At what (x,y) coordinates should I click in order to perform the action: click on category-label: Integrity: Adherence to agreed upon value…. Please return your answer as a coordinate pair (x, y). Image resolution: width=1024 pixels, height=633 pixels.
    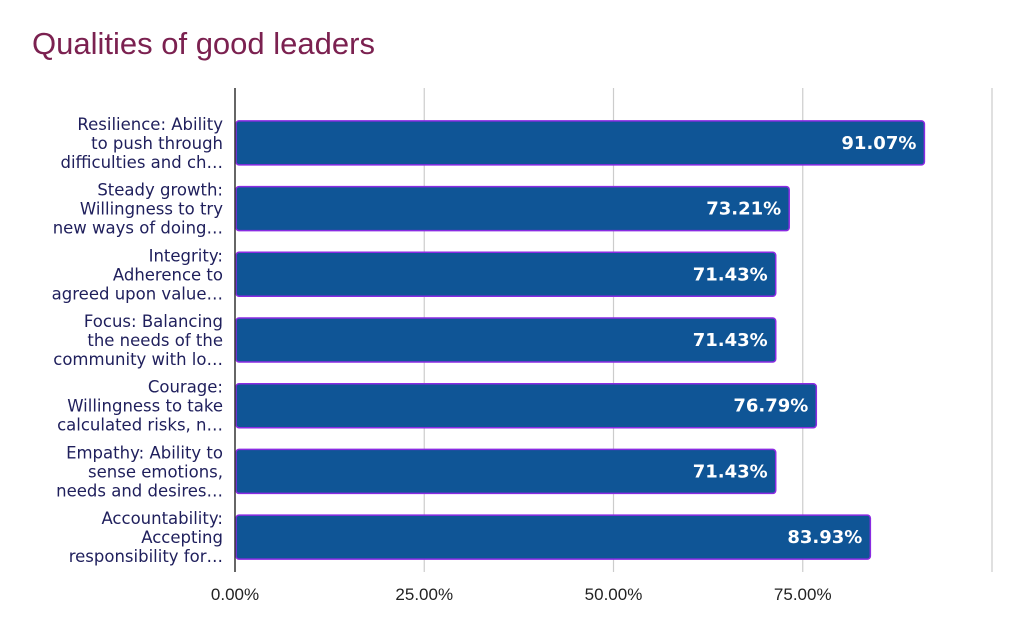
    Looking at the image, I should click on (137, 274).